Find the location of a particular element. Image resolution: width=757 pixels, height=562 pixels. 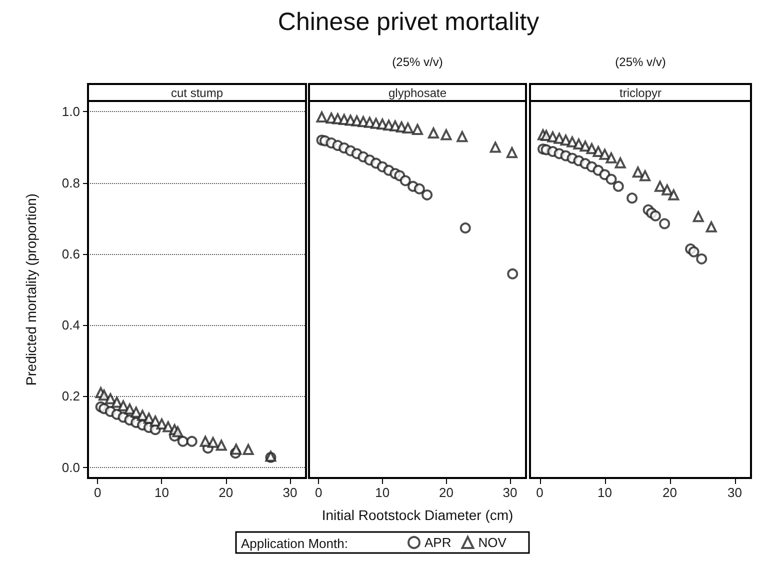

y-tick-label: 0.6 is located at coordinates (71, 254).